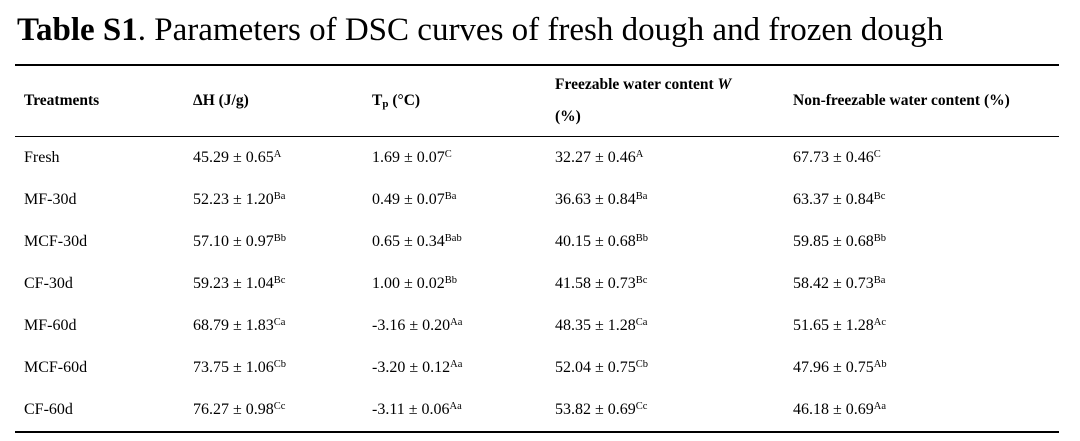 The width and height of the screenshot is (1080, 441). What do you see at coordinates (48, 409) in the screenshot?
I see `cell-treatment-value: CF-60d` at bounding box center [48, 409].